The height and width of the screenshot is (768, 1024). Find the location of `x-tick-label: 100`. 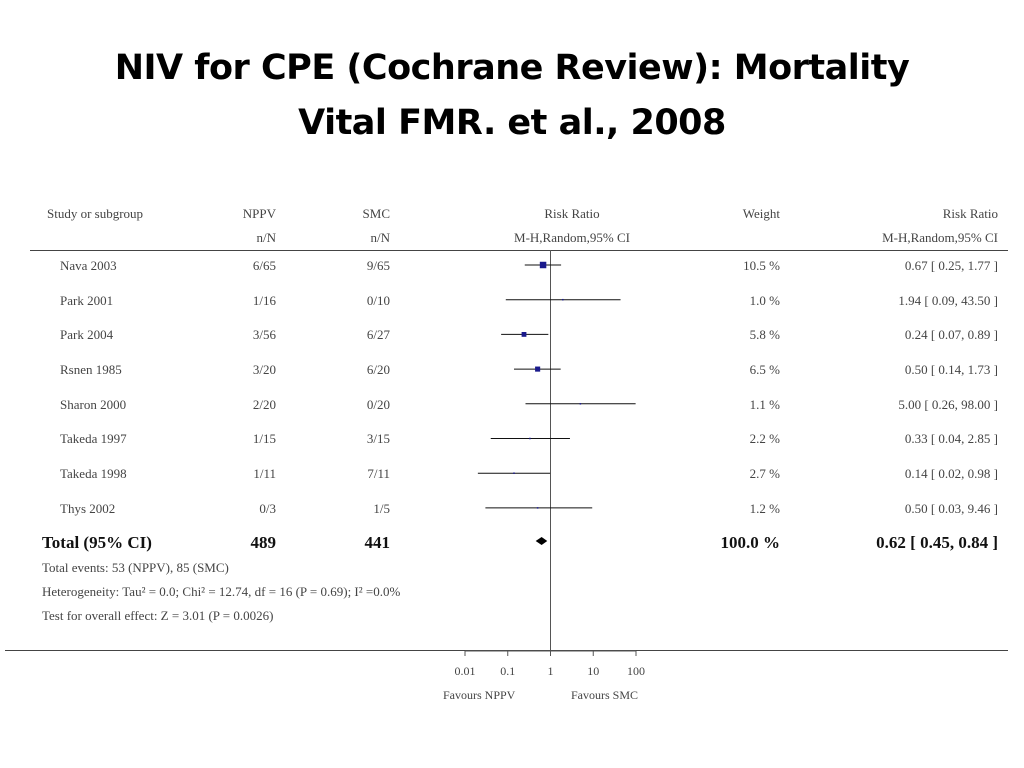

x-tick-label: 100 is located at coordinates (636, 671).